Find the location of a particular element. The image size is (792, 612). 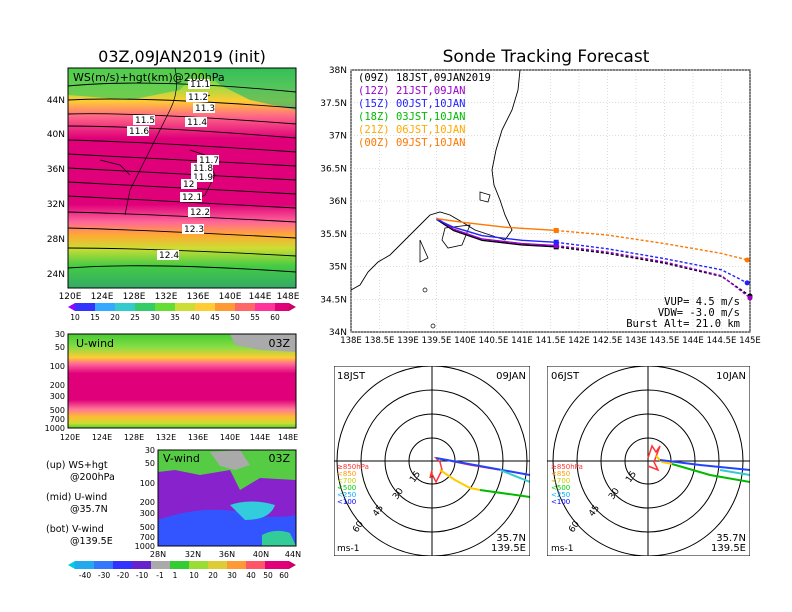

lon-tick-label: 139E is located at coordinates (408, 341).